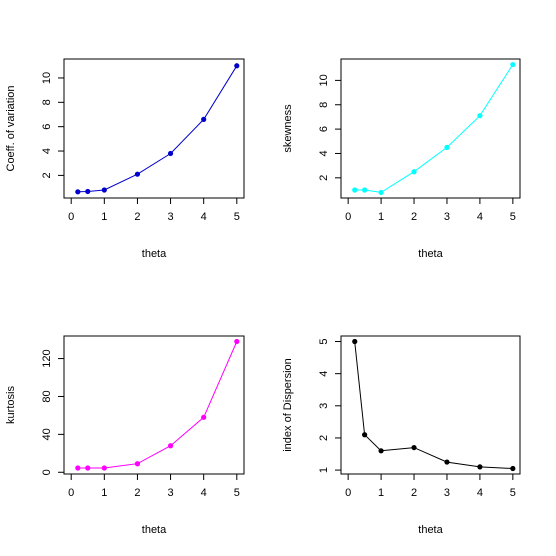 The width and height of the screenshot is (556, 556). I want to click on y-tick-label: 40, so click(47, 434).